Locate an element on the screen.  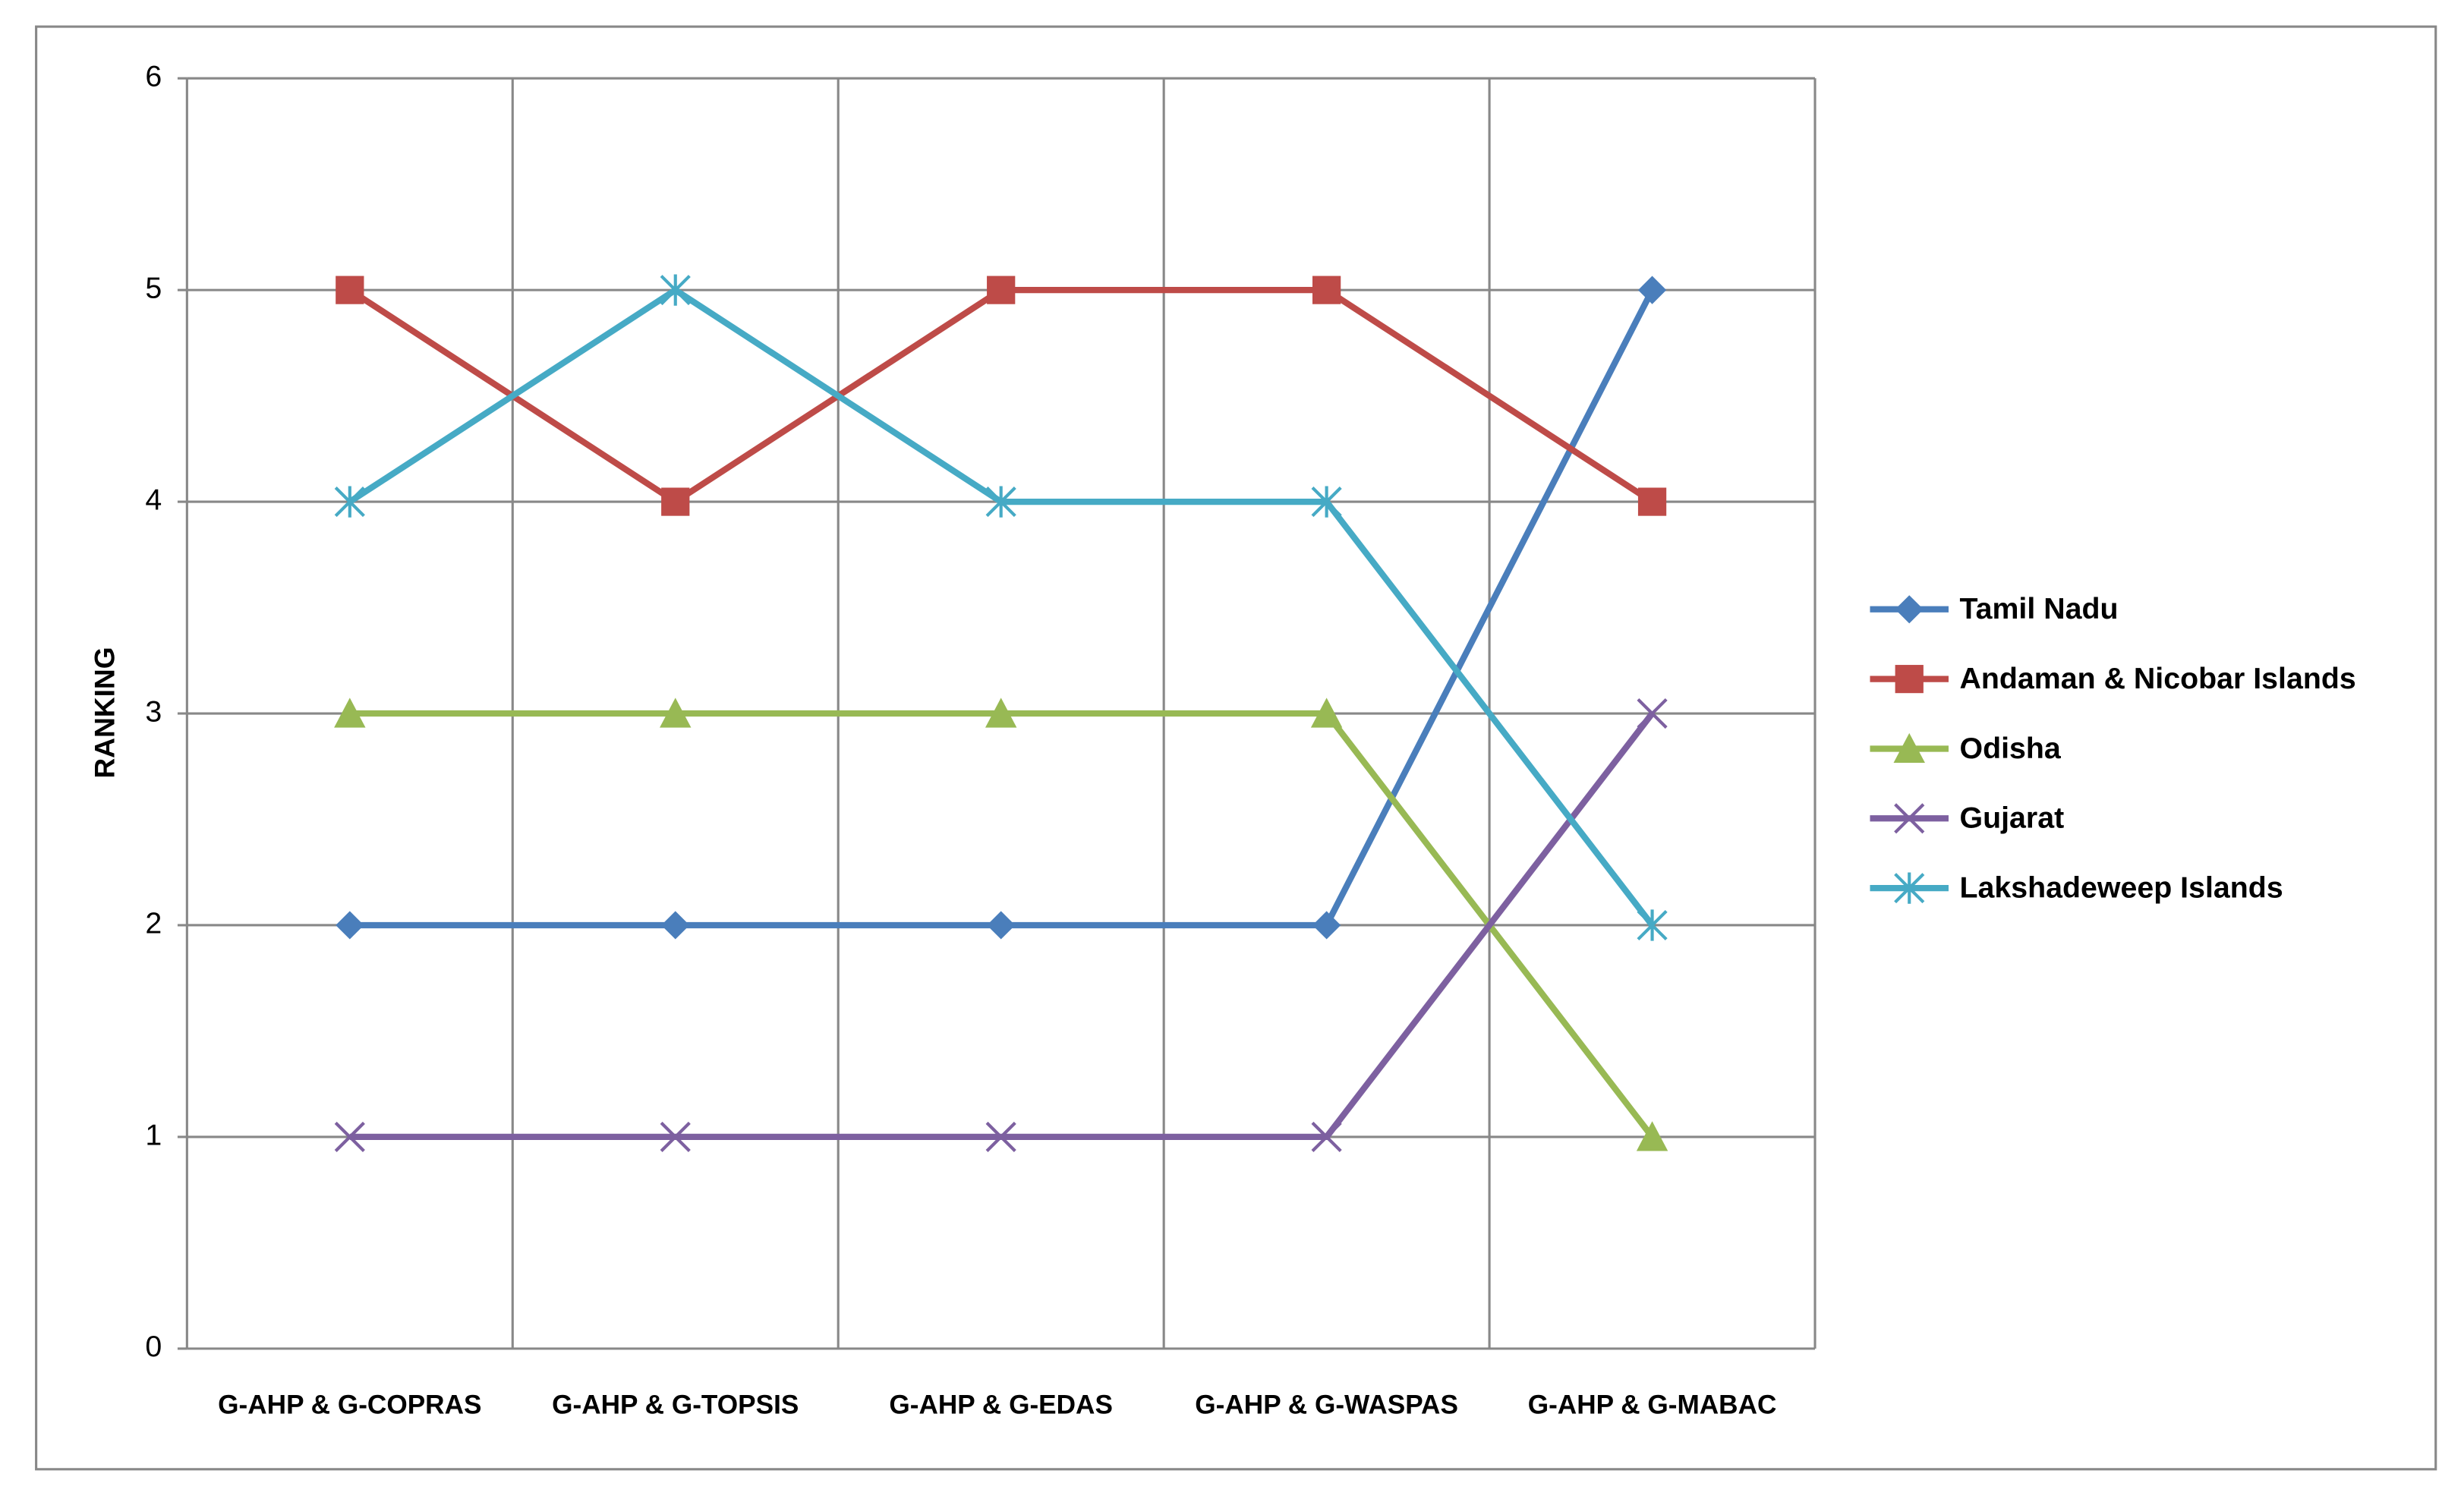
legend-label: Lakshadeweep Islands is located at coordinates (2121, 888).